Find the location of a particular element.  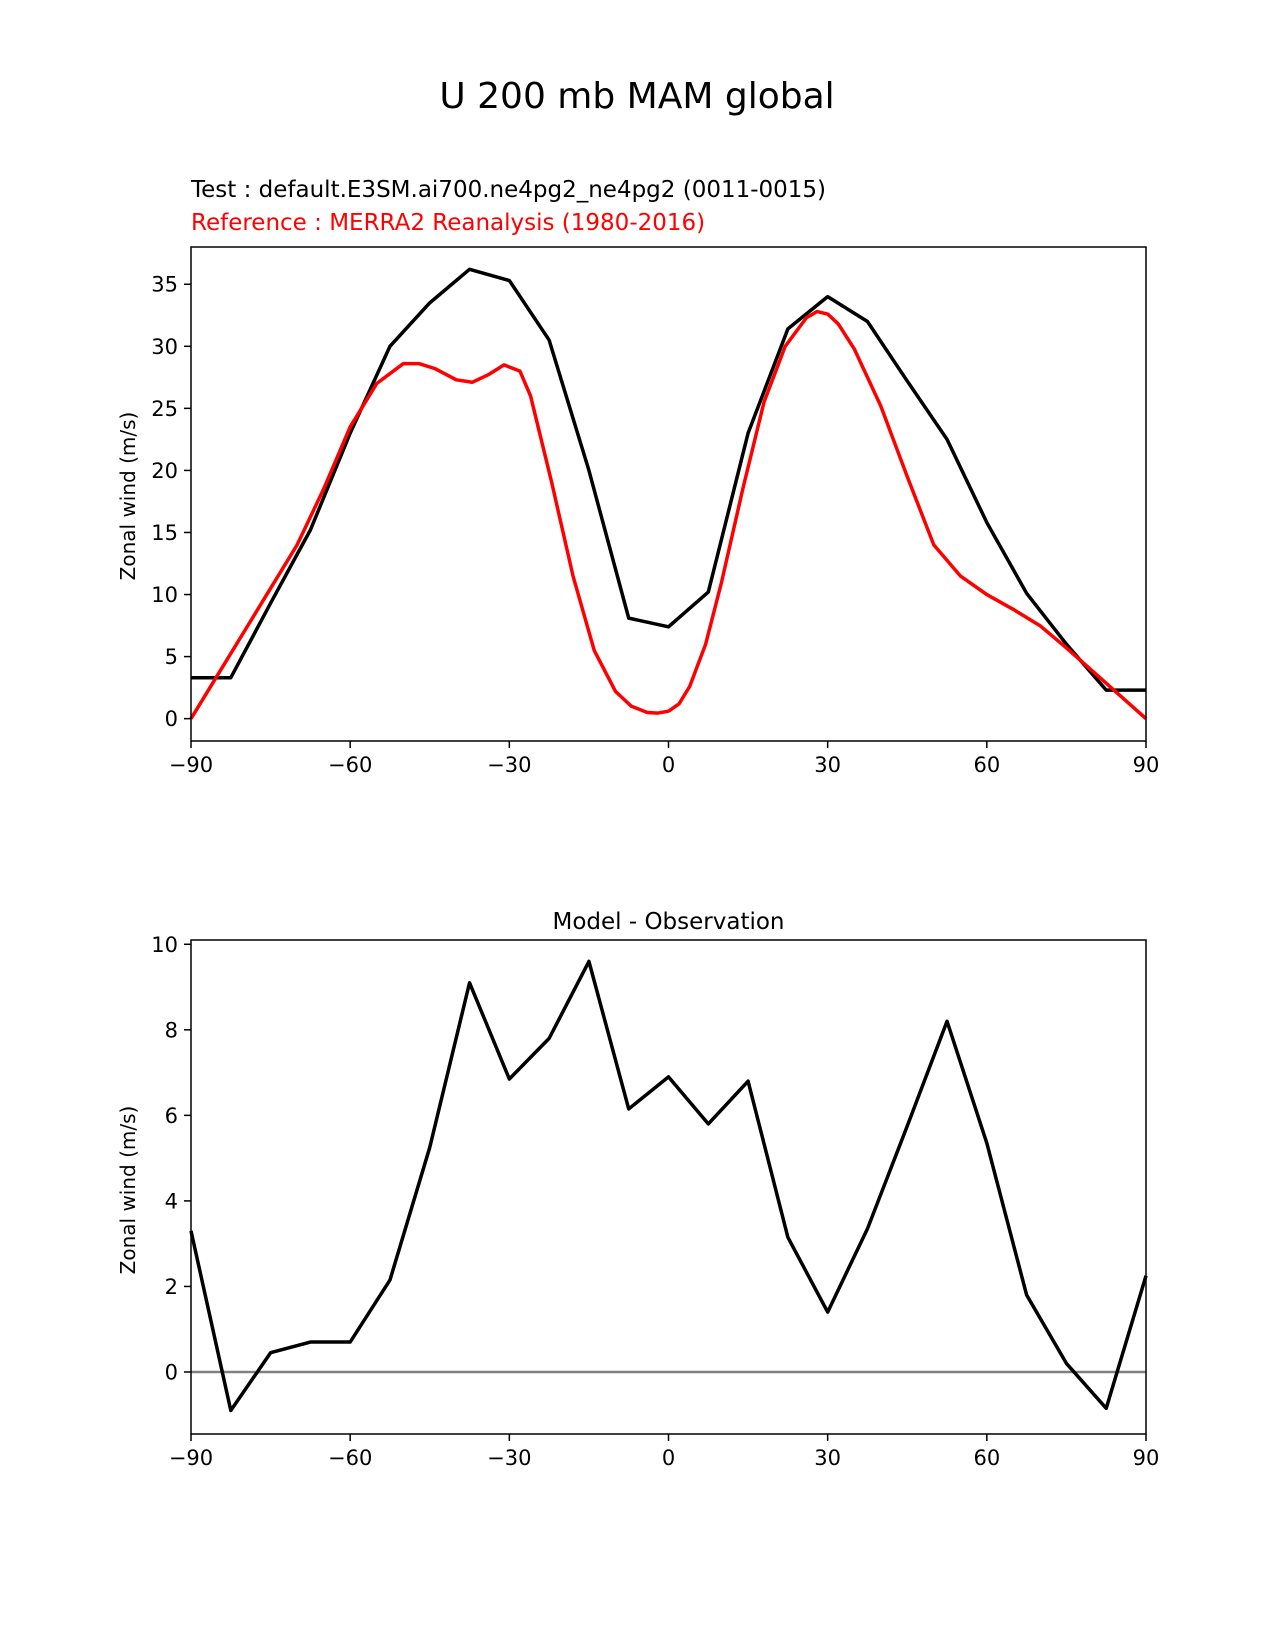

top-ylabel: Zonal wind (m/s) is located at coordinates (128, 496).